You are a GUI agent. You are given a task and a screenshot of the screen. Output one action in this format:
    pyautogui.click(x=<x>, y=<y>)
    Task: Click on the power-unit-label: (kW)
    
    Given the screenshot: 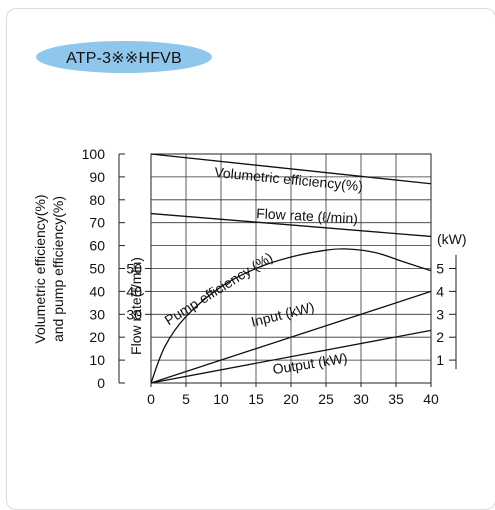 What is the action you would take?
    pyautogui.click(x=452, y=239)
    